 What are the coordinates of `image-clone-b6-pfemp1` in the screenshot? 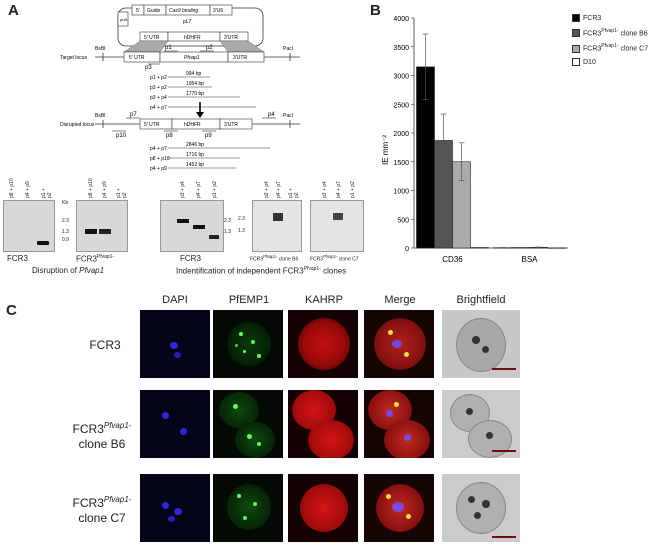 It's located at (248, 424).